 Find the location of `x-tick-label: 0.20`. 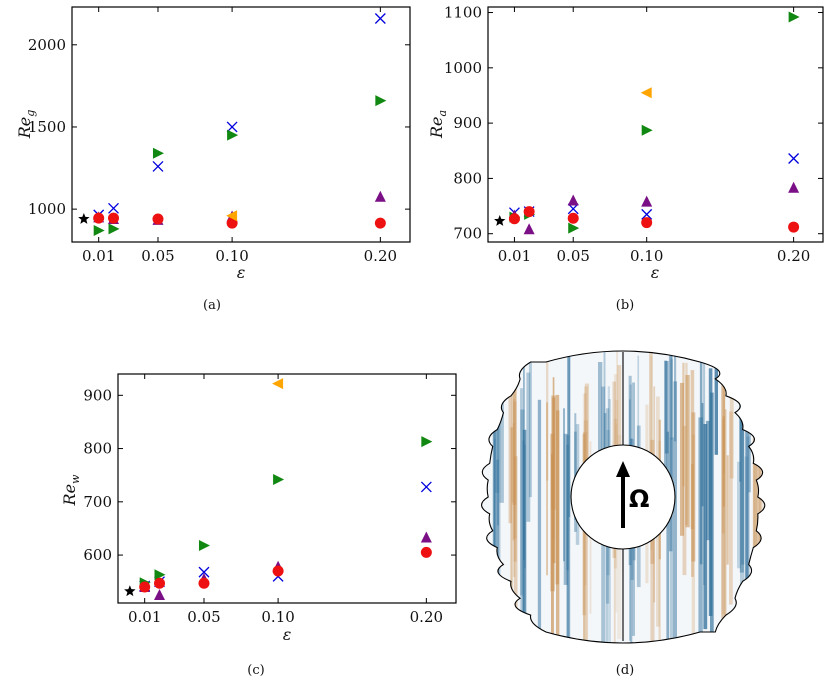

x-tick-label: 0.20 is located at coordinates (426, 617).